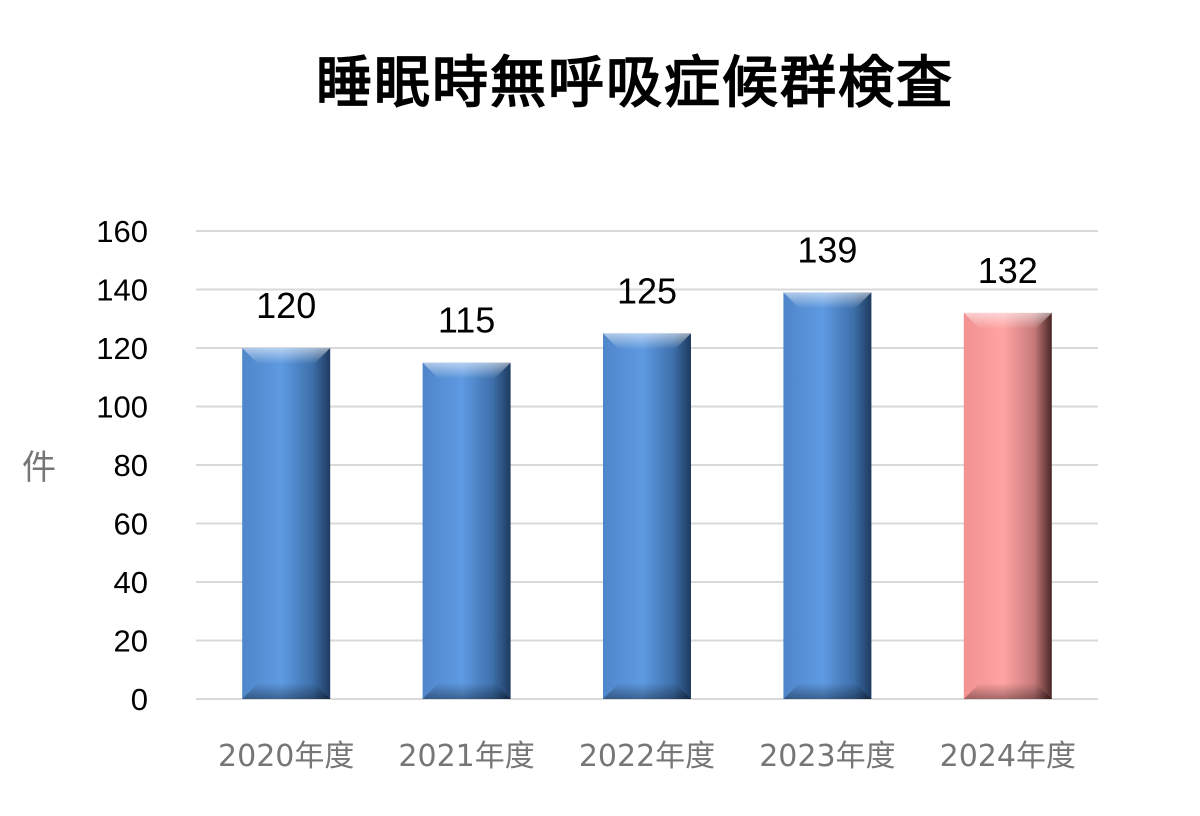  What do you see at coordinates (122, 348) in the screenshot?
I see `y-tick-label: 120` at bounding box center [122, 348].